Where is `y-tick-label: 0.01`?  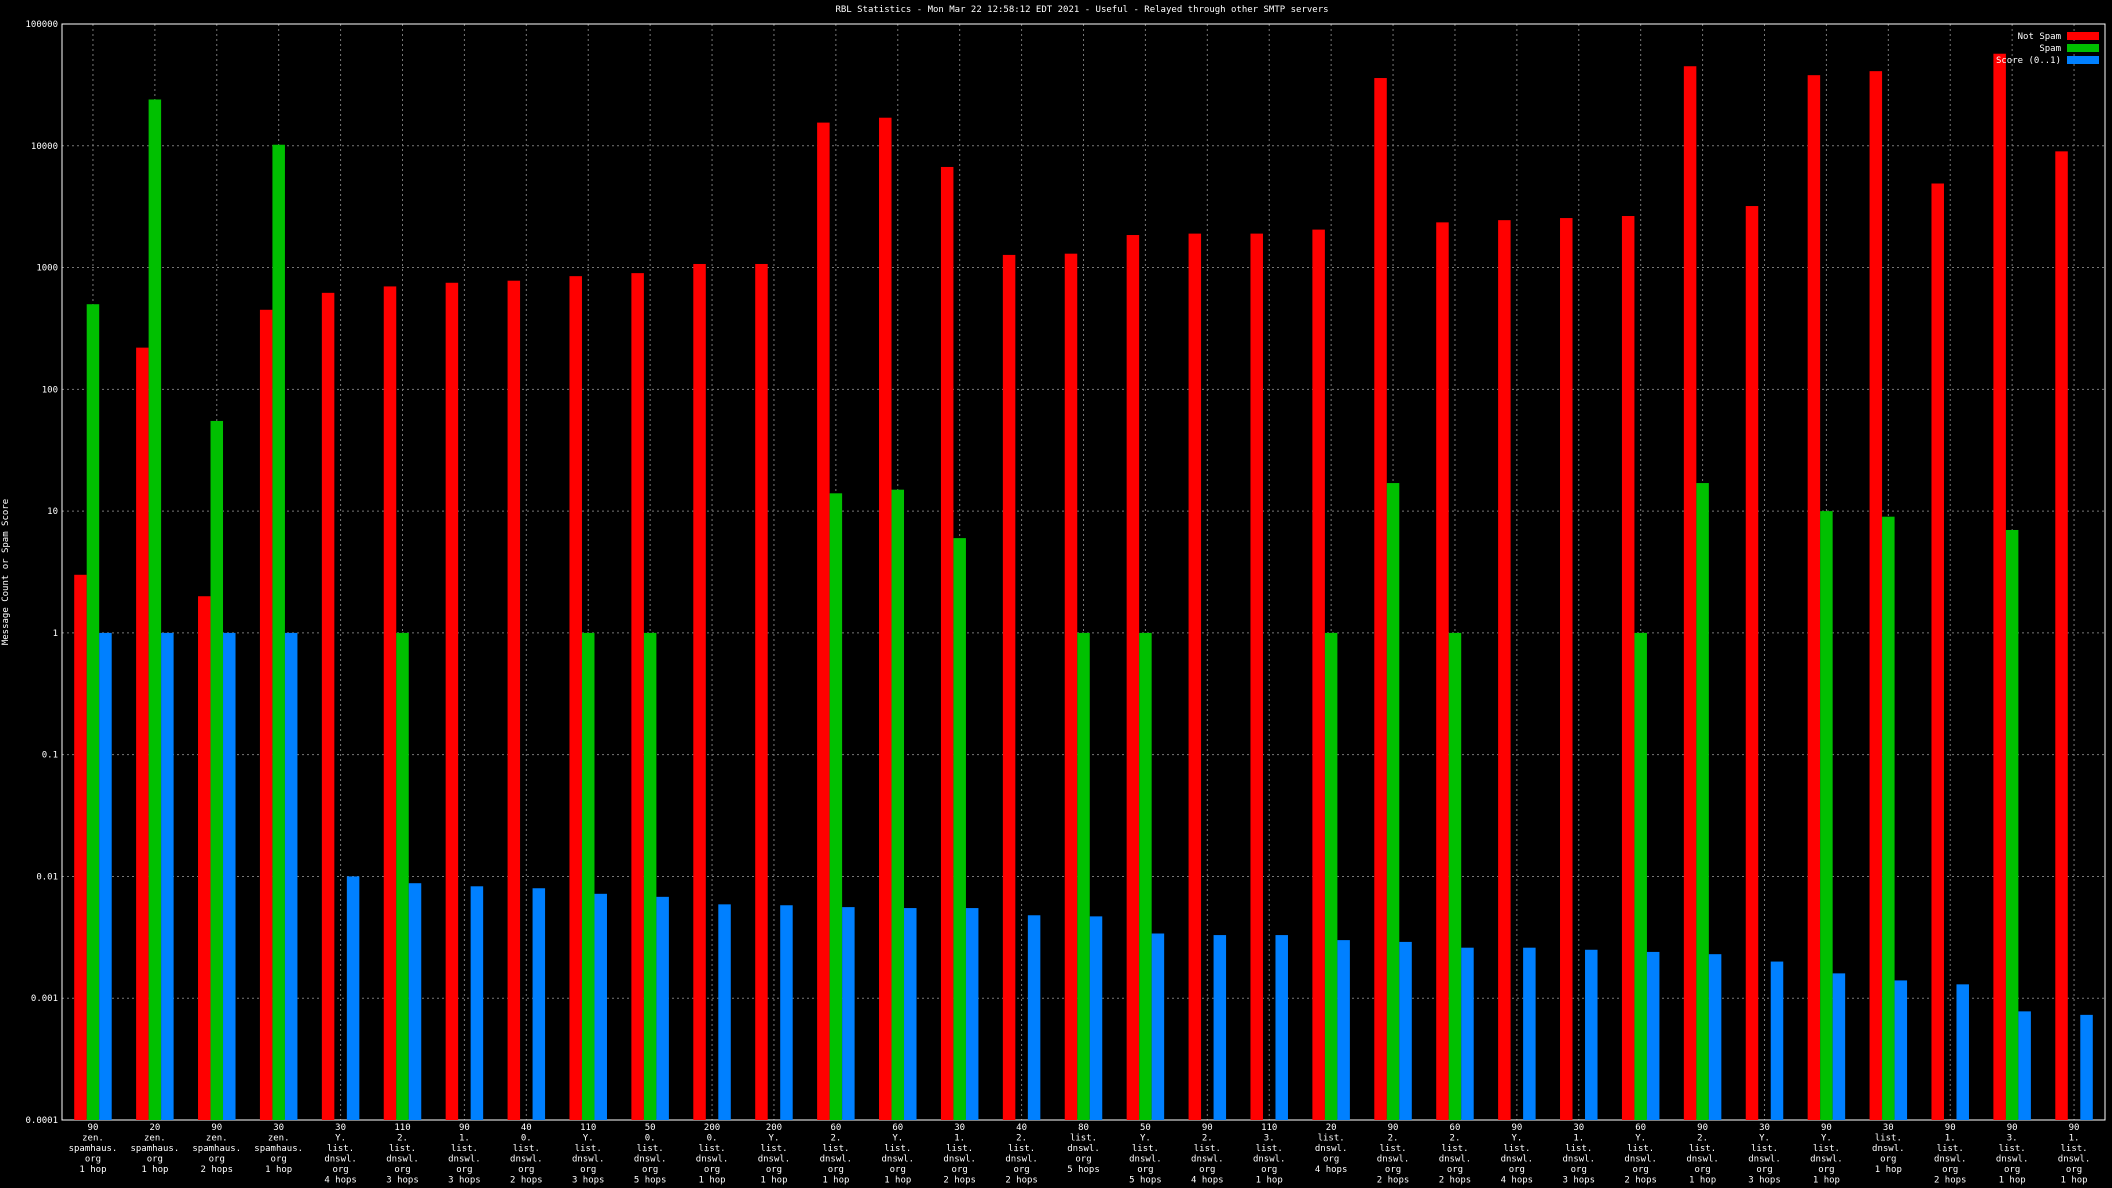 y-tick-label: 0.01 is located at coordinates (47, 877).